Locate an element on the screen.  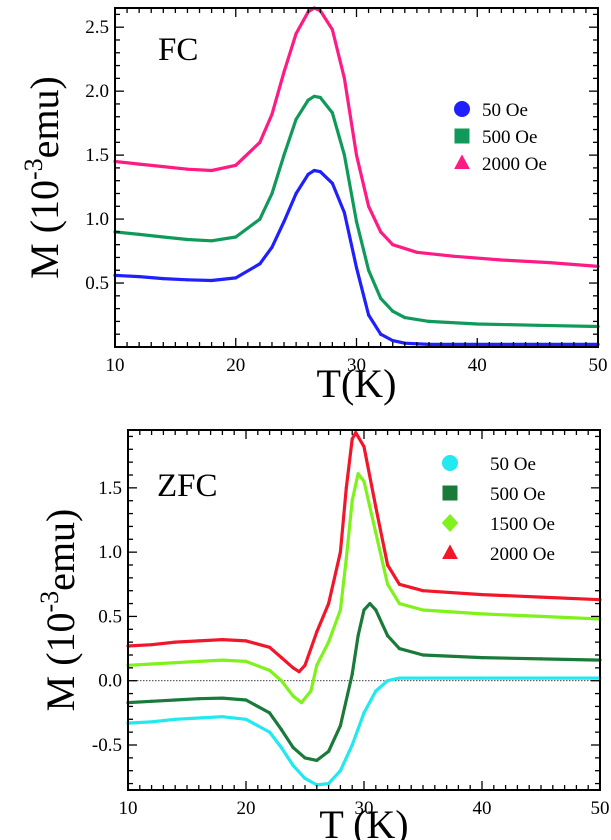
y-tick-label: -0.5 is located at coordinates (107, 745).